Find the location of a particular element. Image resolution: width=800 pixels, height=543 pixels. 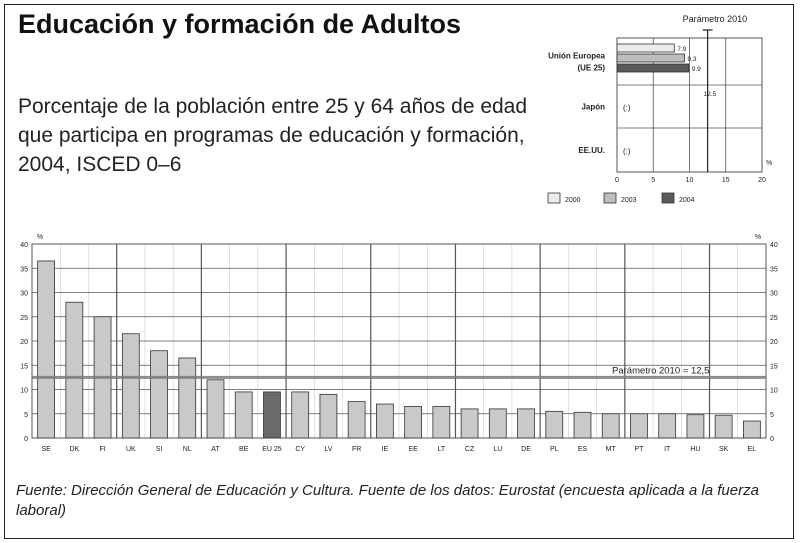

main-x-tick-label: BE is located at coordinates (244, 449).